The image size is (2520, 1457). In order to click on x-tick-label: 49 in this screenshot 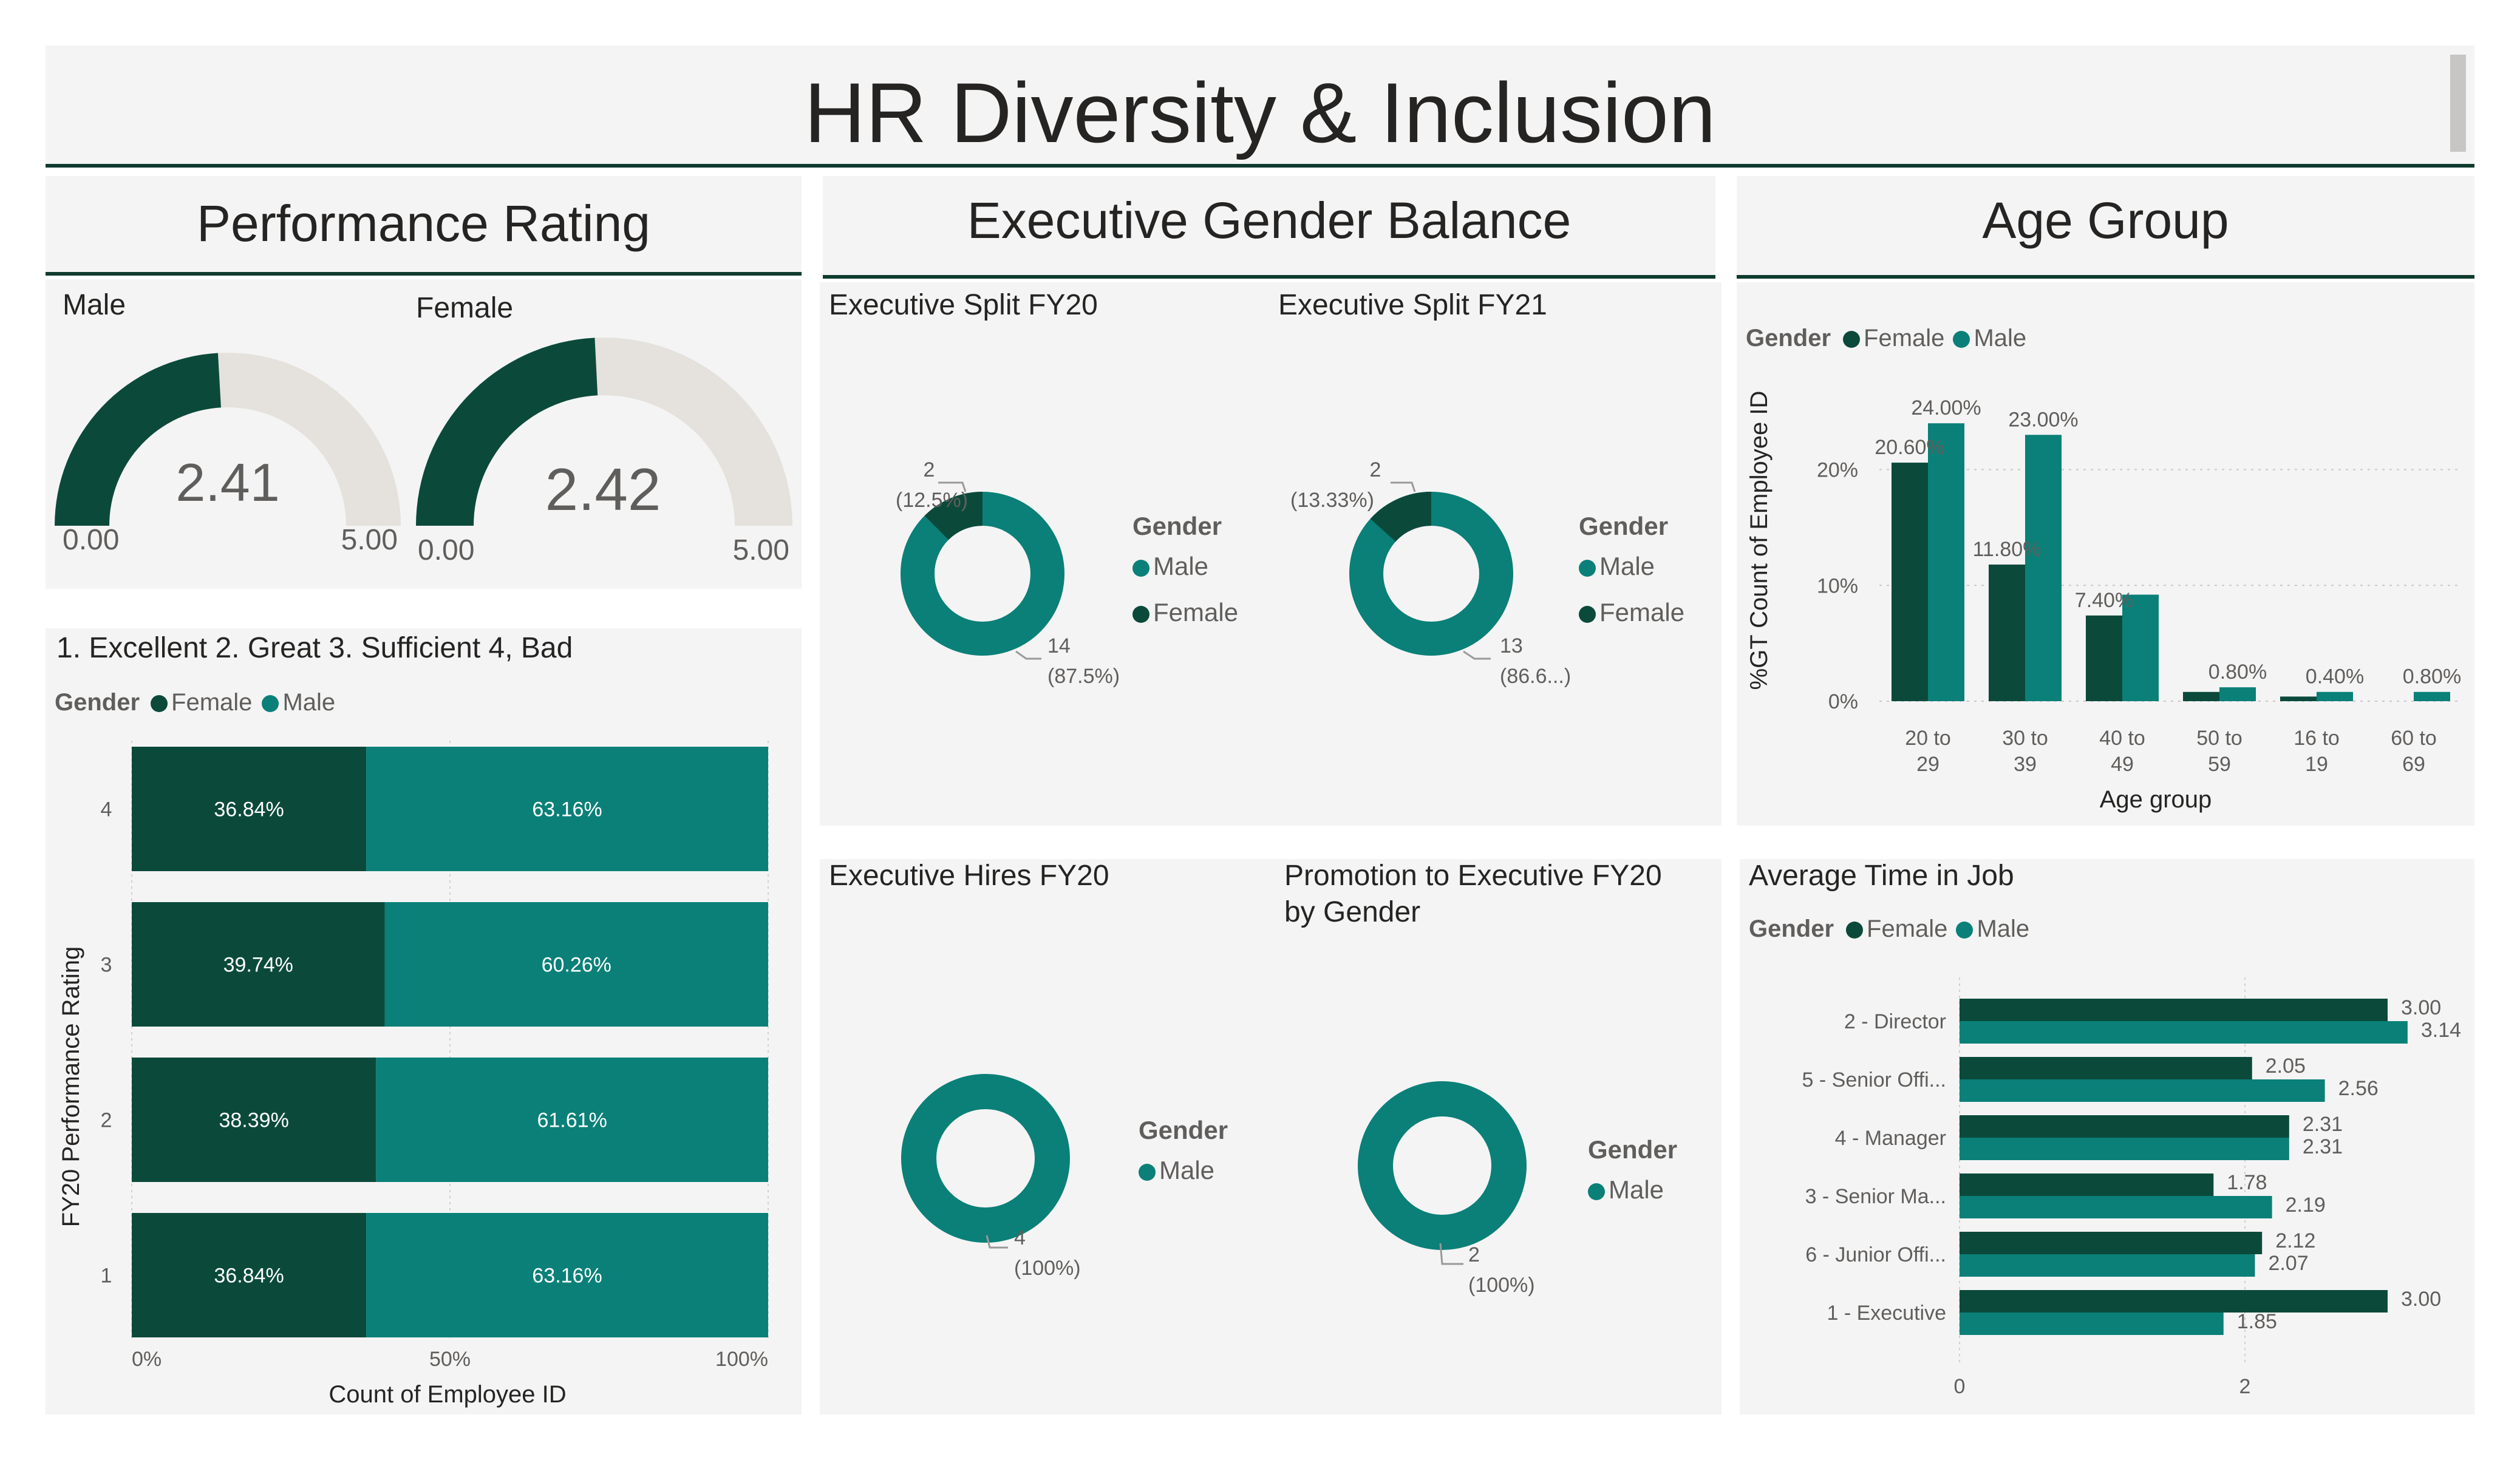, I will do `click(2122, 764)`.